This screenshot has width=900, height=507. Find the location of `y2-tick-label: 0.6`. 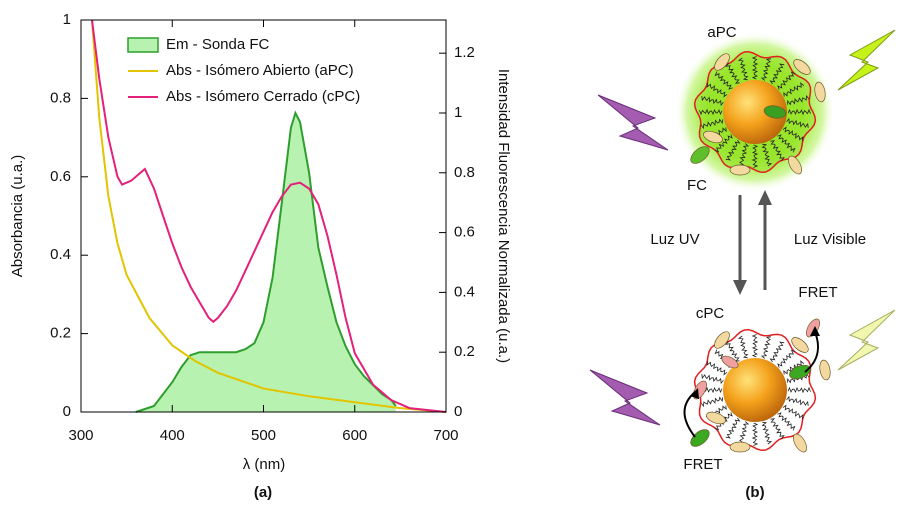

y2-tick-label: 0.6 is located at coordinates (464, 232).